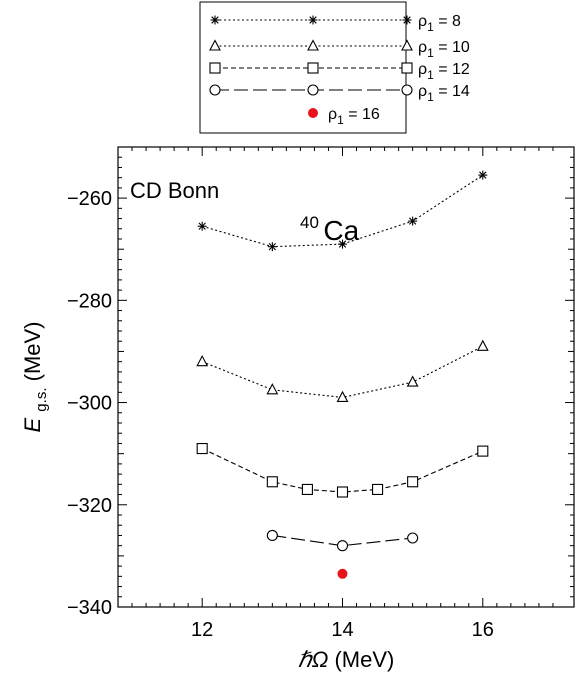 This screenshot has width=576, height=675. What do you see at coordinates (313, 659) in the screenshot?
I see `x-axis-label-symbol: ℏΩ` at bounding box center [313, 659].